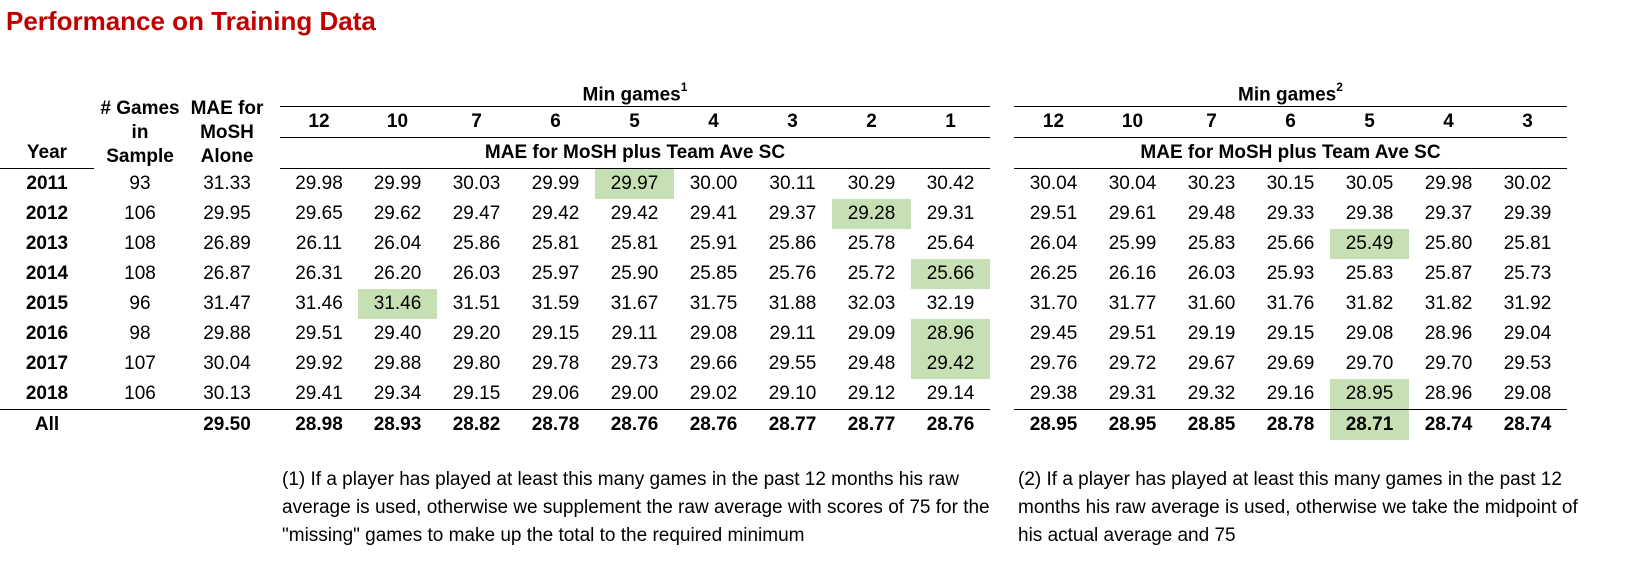  What do you see at coordinates (47, 243) in the screenshot?
I see `year-cell: 2013` at bounding box center [47, 243].